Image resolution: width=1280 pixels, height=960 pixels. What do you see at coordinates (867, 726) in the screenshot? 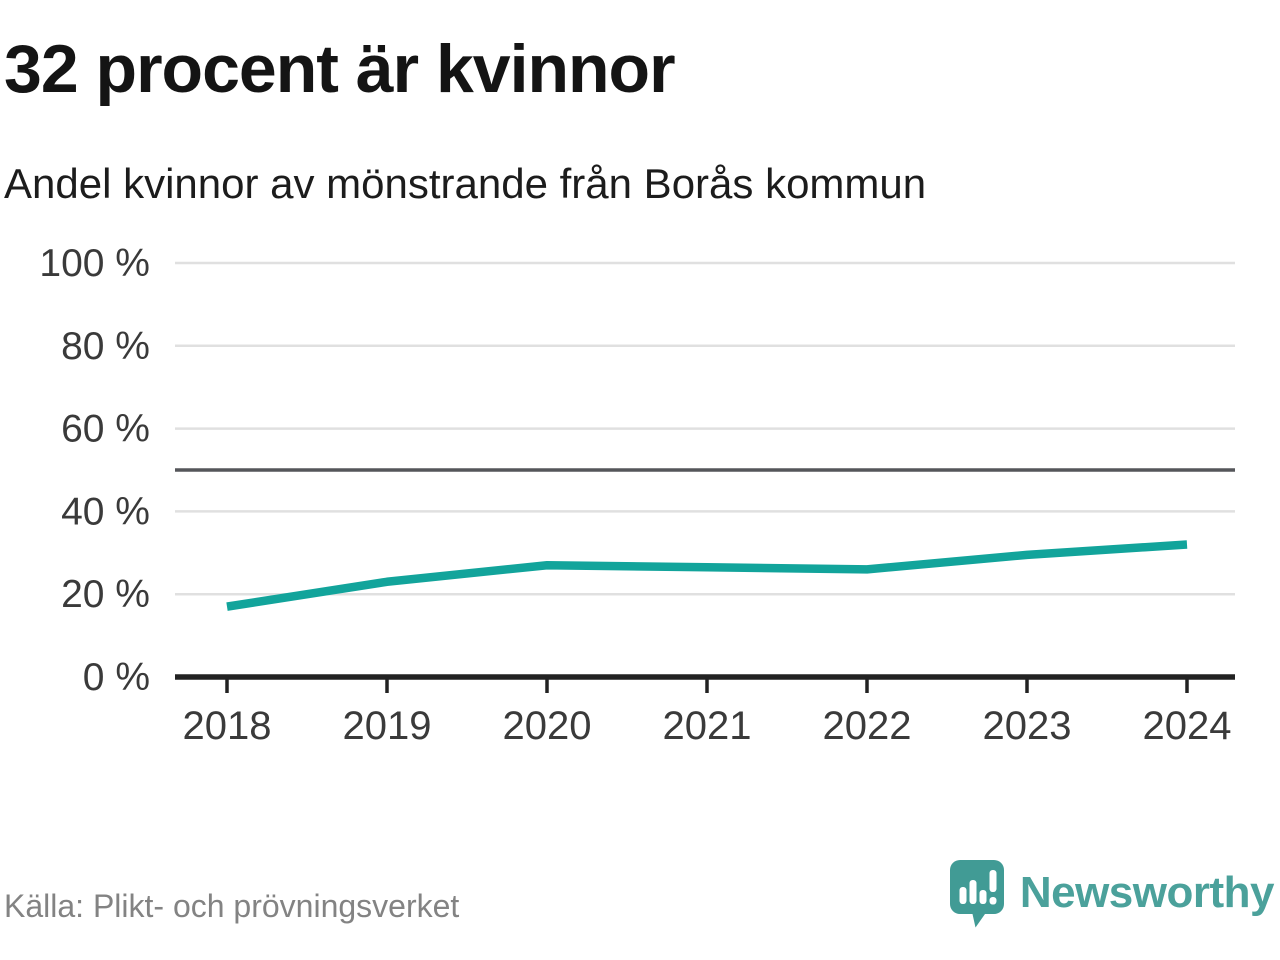
I see `svg-text: 2022` at bounding box center [867, 726].